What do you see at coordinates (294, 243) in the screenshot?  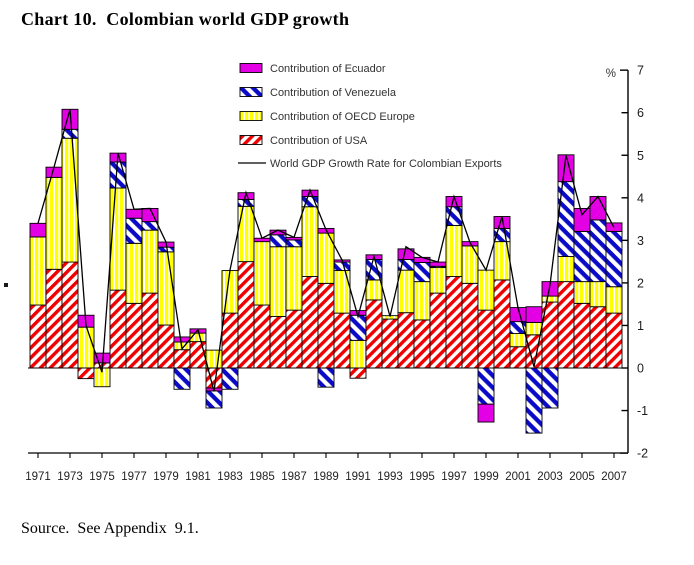 I see `bar-seg-1987-venezuela` at bounding box center [294, 243].